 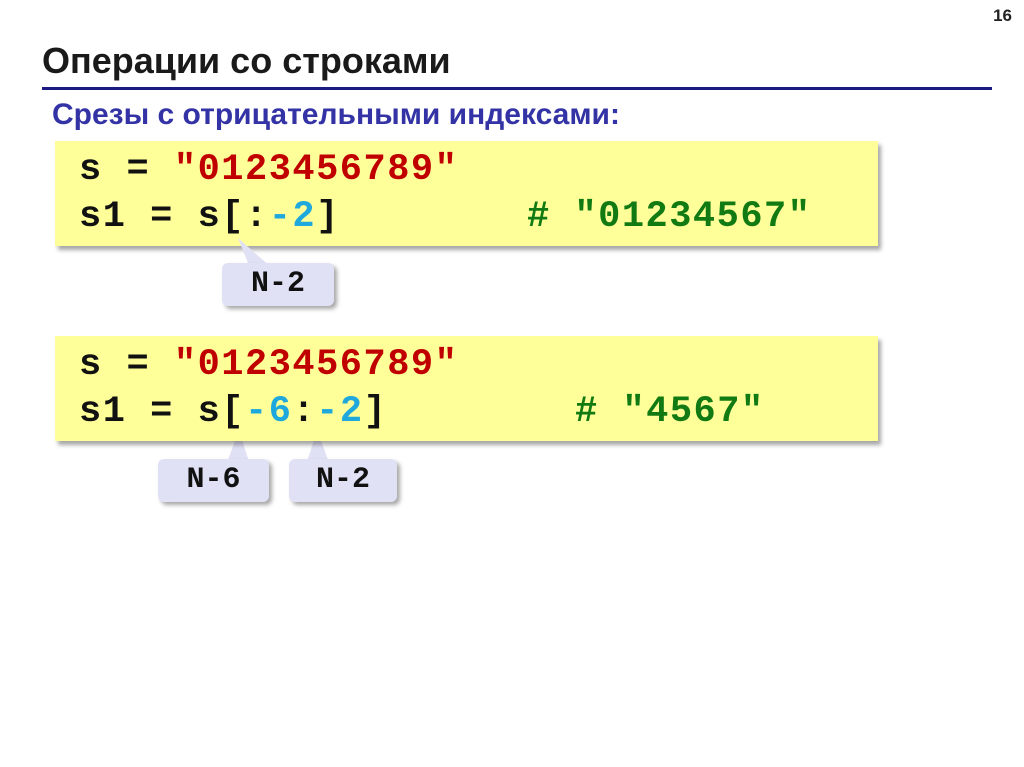 What do you see at coordinates (233, 217) in the screenshot?
I see `code-prefix: s[:` at bounding box center [233, 217].